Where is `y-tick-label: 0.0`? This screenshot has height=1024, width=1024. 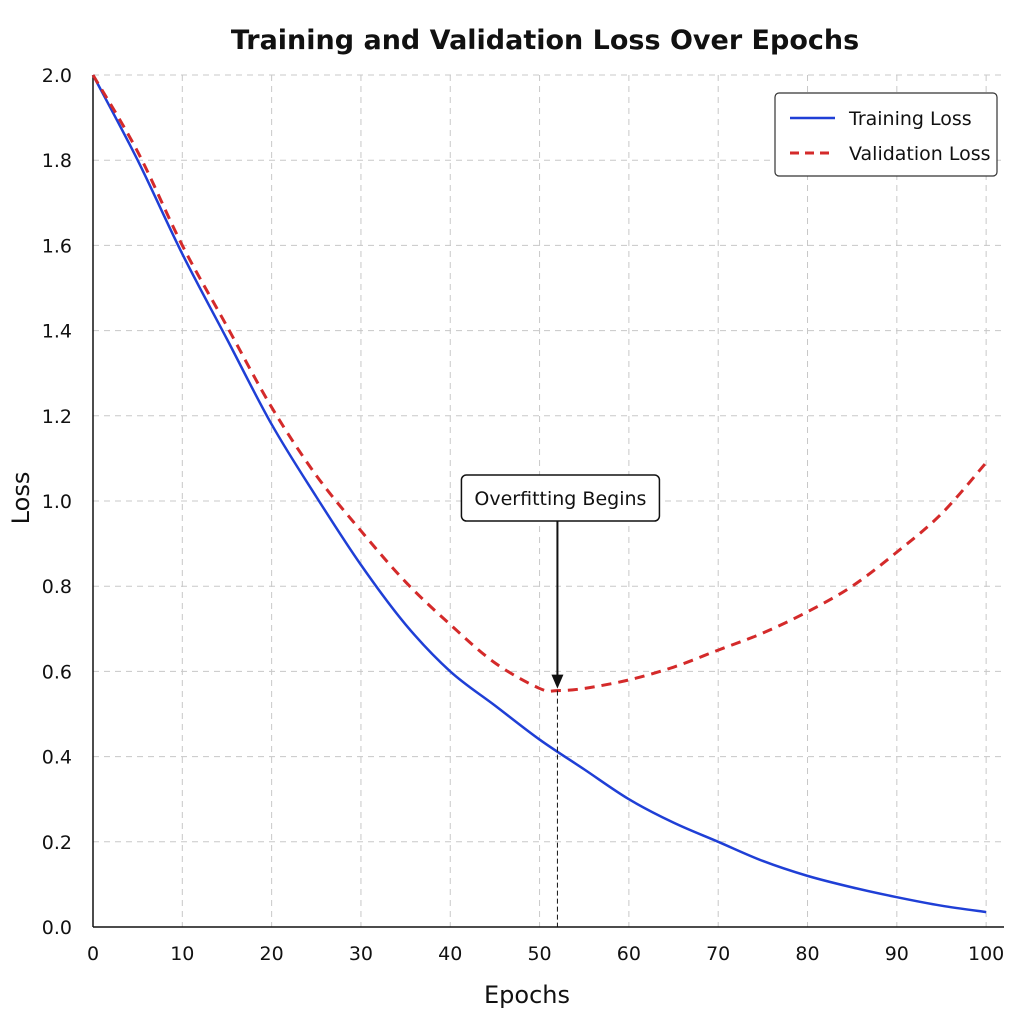 y-tick-label: 0.0 is located at coordinates (57, 928).